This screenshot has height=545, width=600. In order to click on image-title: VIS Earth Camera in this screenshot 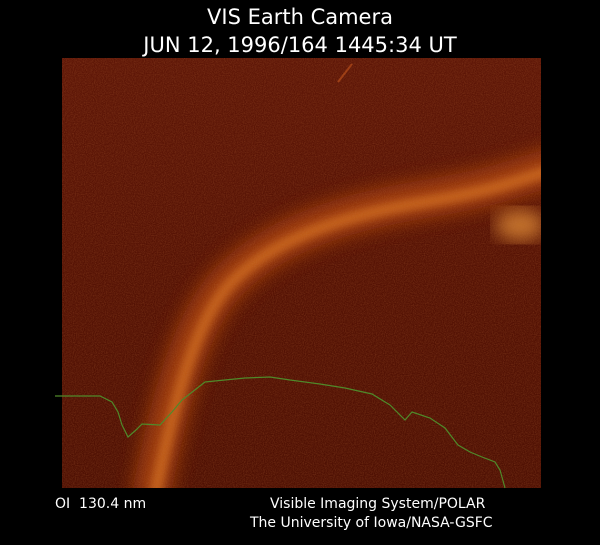, I will do `click(300, 17)`.